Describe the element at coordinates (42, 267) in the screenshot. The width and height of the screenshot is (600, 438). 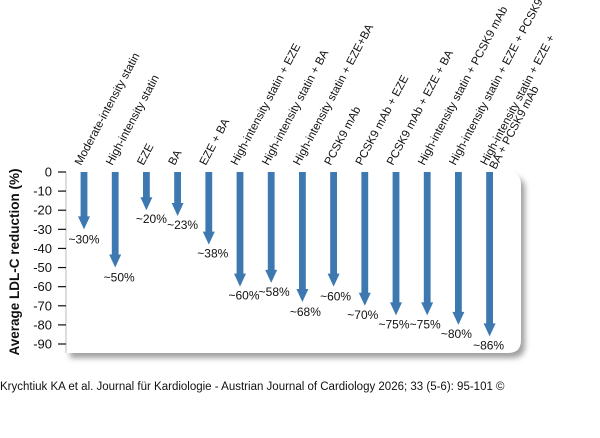
I see `y-tick-label: -50` at that location.